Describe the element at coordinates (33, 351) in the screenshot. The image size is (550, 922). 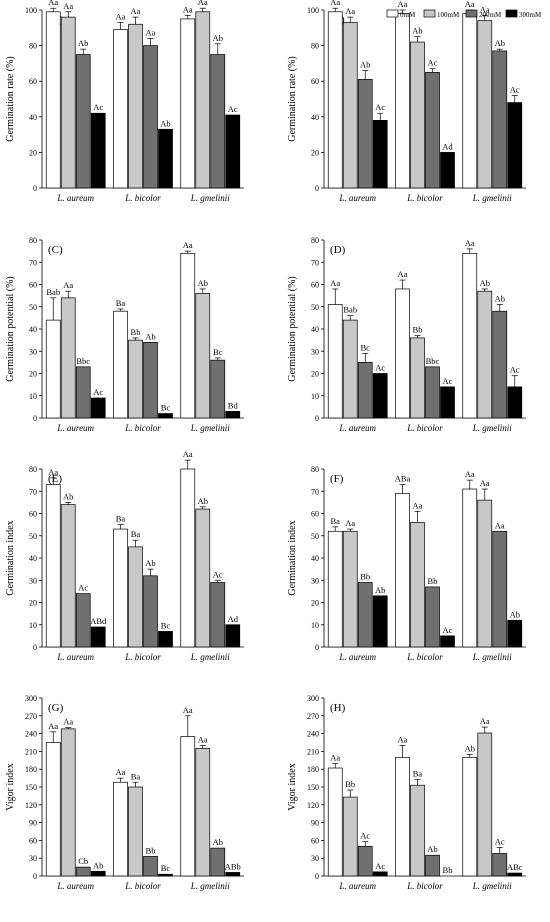
I see `y-tick-label: 30` at that location.